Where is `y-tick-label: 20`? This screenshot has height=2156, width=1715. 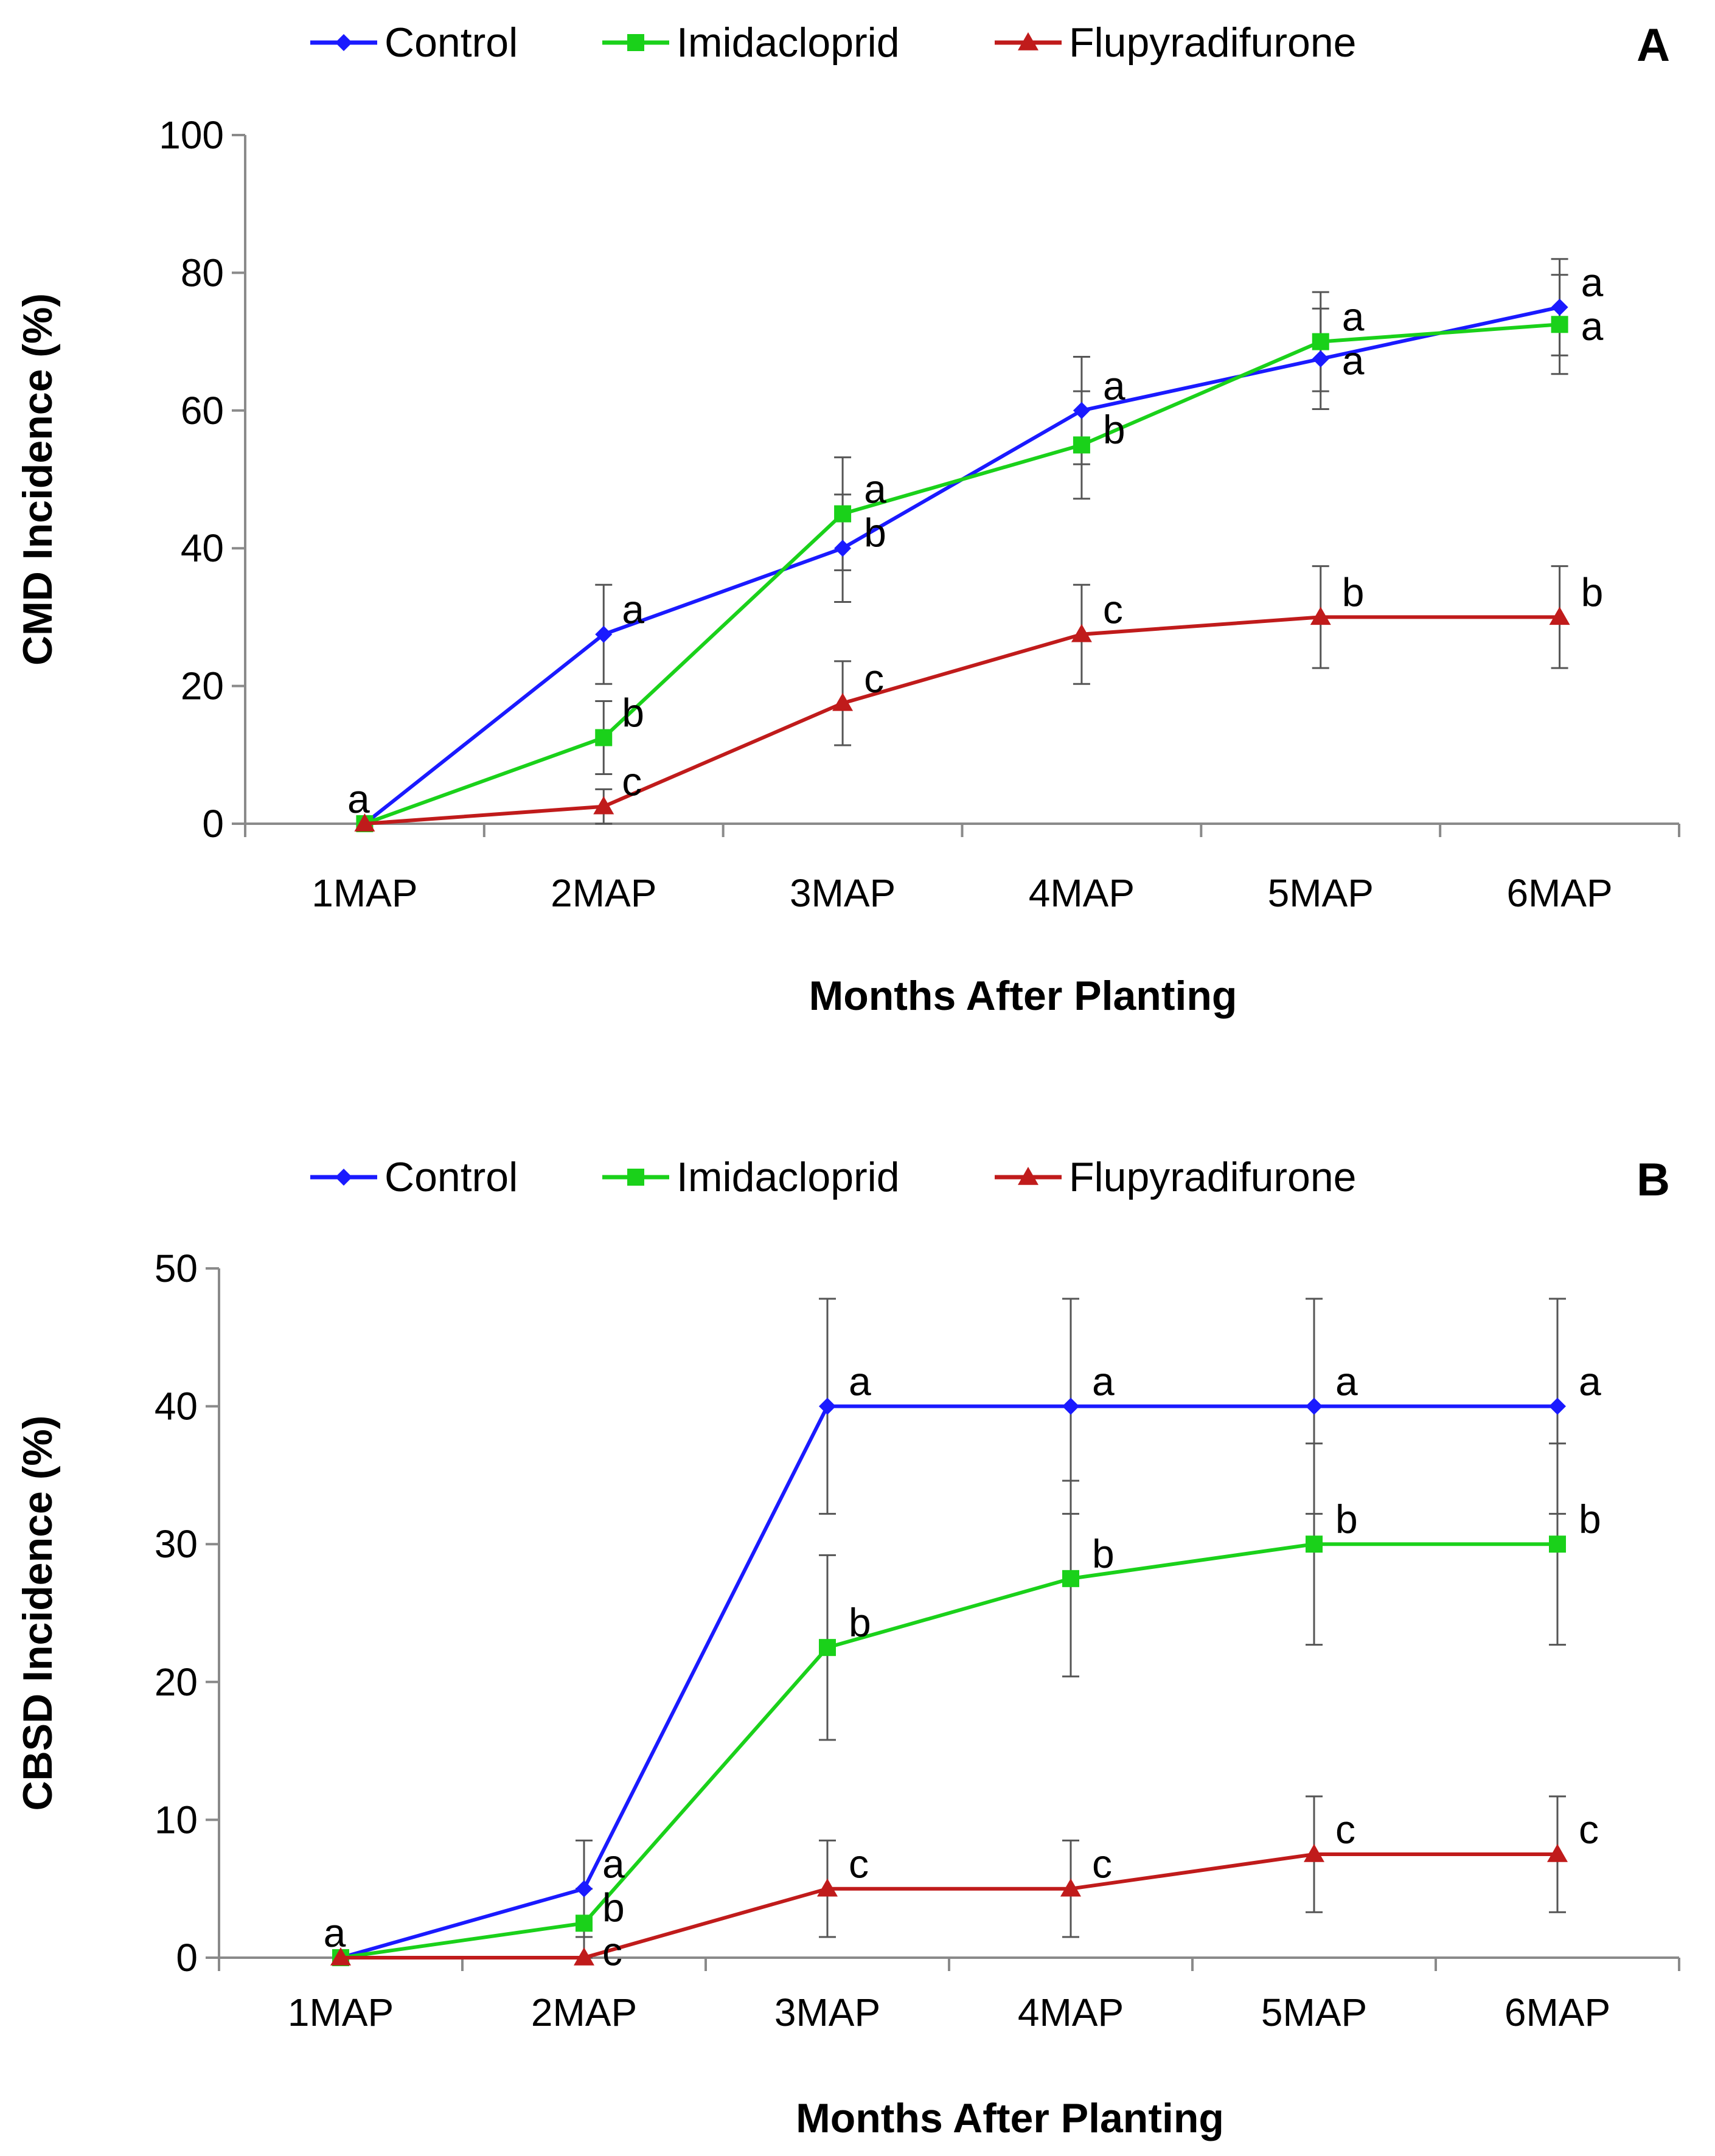
y-tick-label: 20 is located at coordinates (202, 686).